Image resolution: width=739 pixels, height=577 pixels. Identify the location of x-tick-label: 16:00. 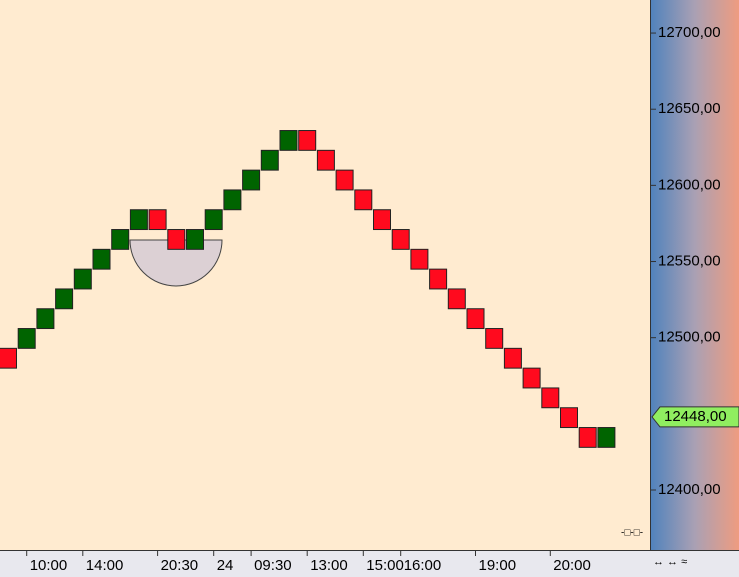
(423, 565).